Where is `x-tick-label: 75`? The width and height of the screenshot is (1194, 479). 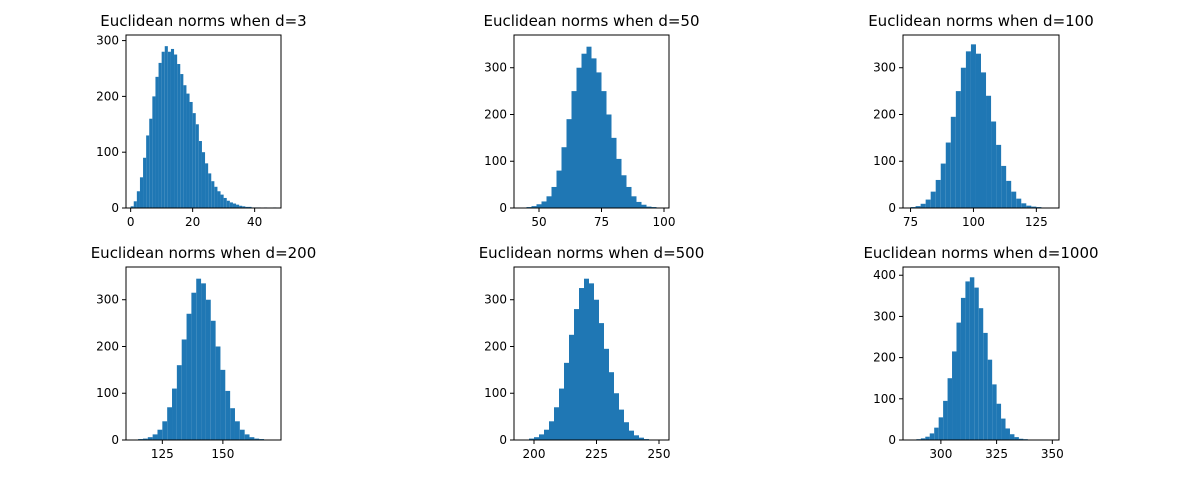
x-tick-label: 75 is located at coordinates (601, 222).